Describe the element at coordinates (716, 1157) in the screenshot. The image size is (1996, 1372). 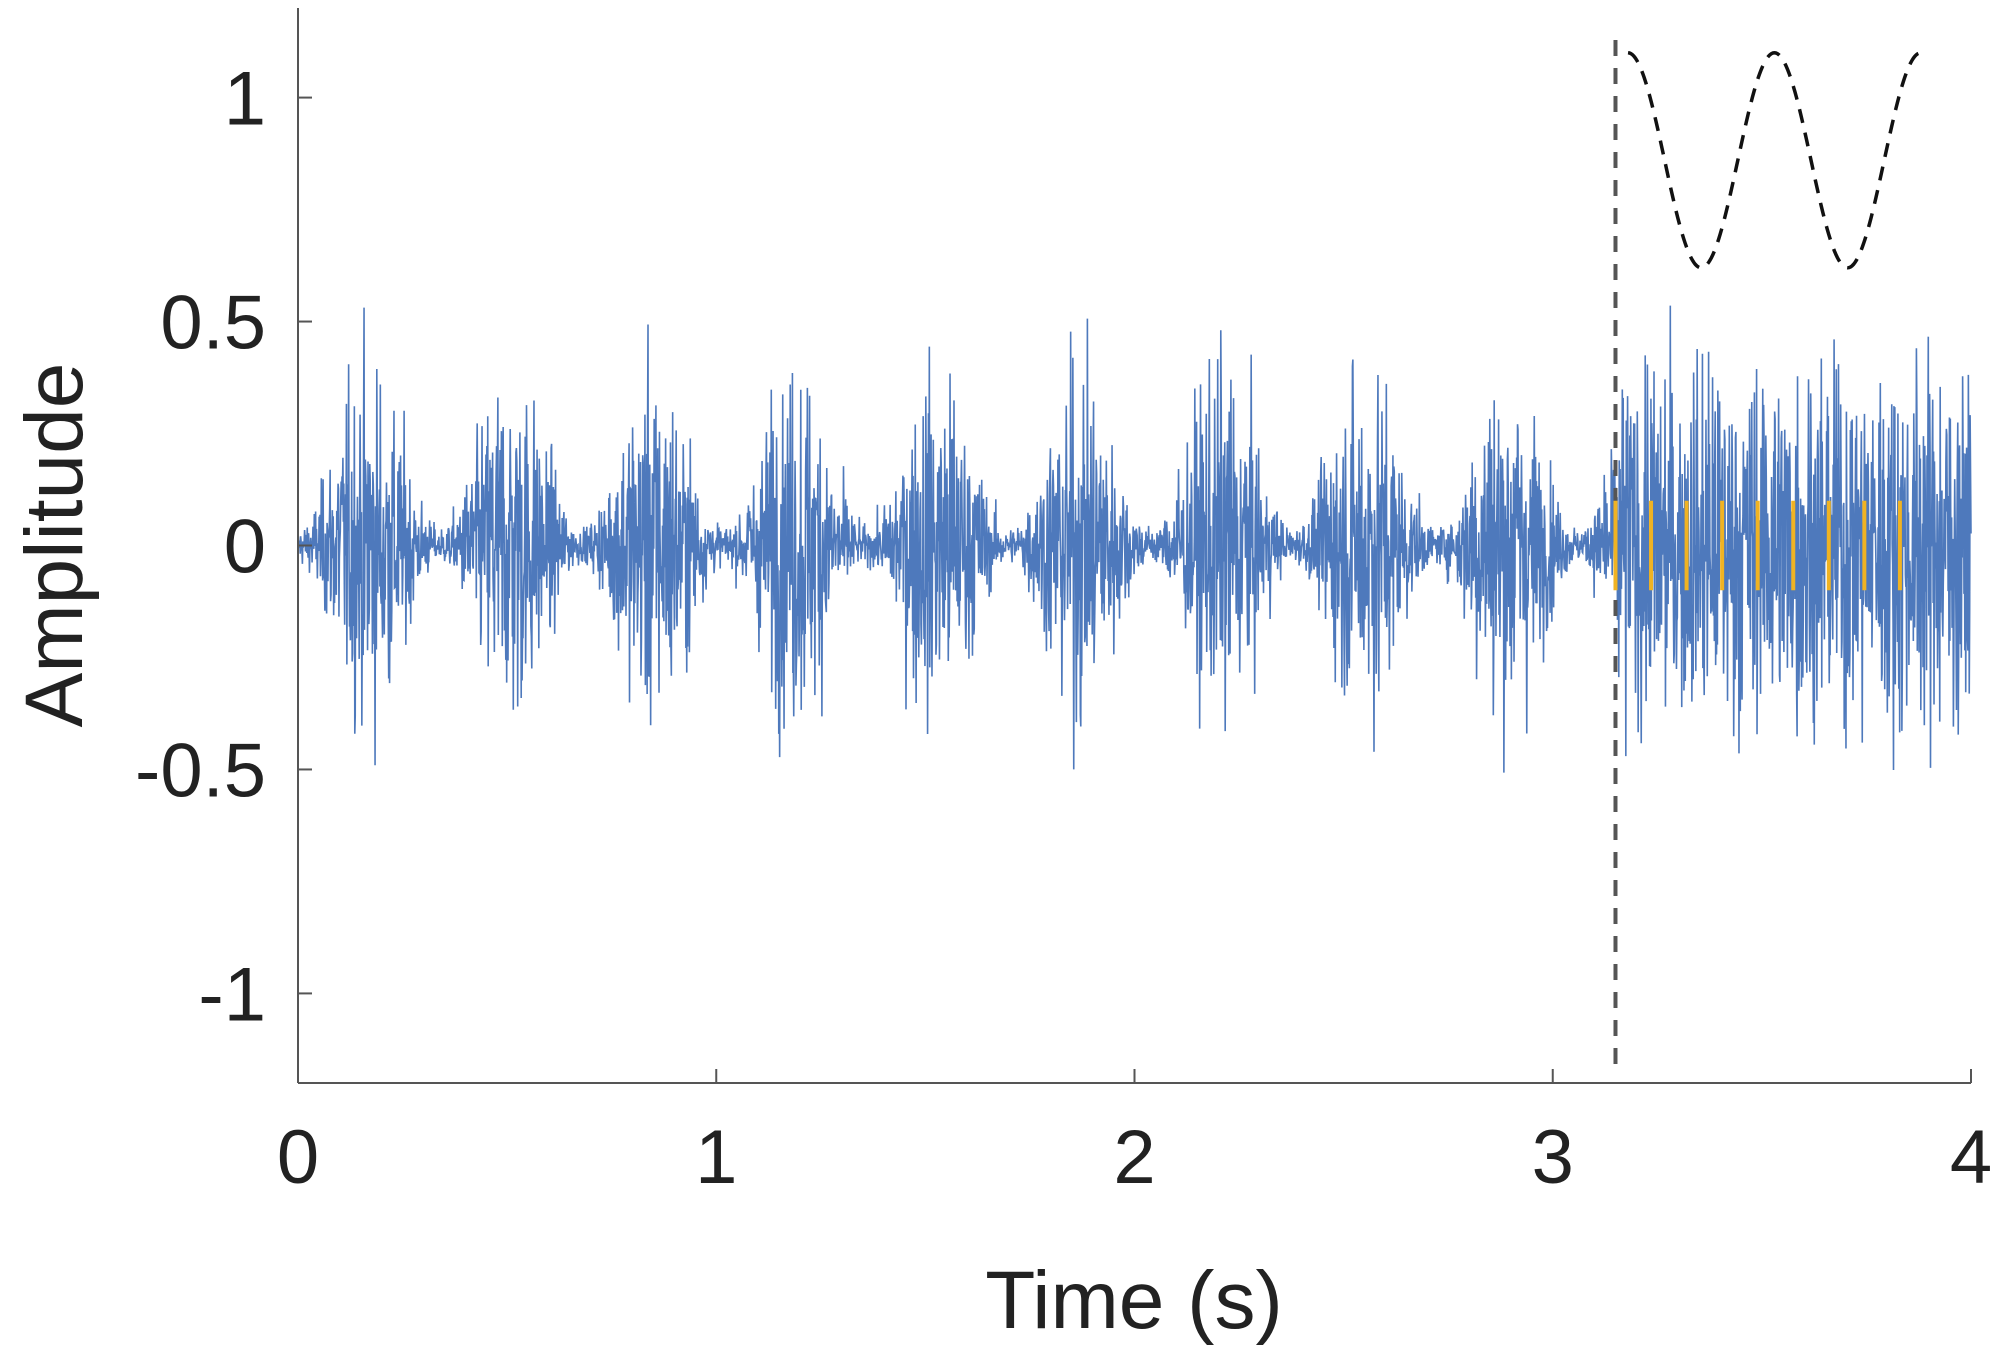
I see `x-tick-label: 1` at that location.